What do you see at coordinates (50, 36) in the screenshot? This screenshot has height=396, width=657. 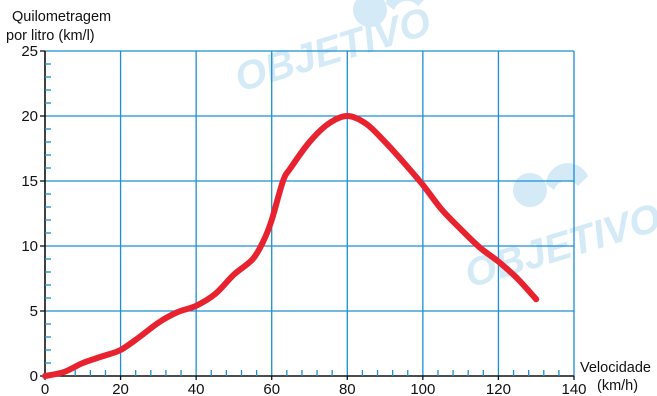 I see `y-axis-title-line-2: por litro (km/l)` at bounding box center [50, 36].